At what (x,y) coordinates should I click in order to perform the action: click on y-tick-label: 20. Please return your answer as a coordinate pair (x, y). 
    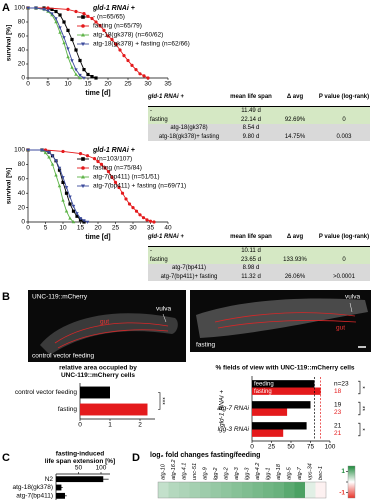
    Looking at the image, I should click on (22, 64).